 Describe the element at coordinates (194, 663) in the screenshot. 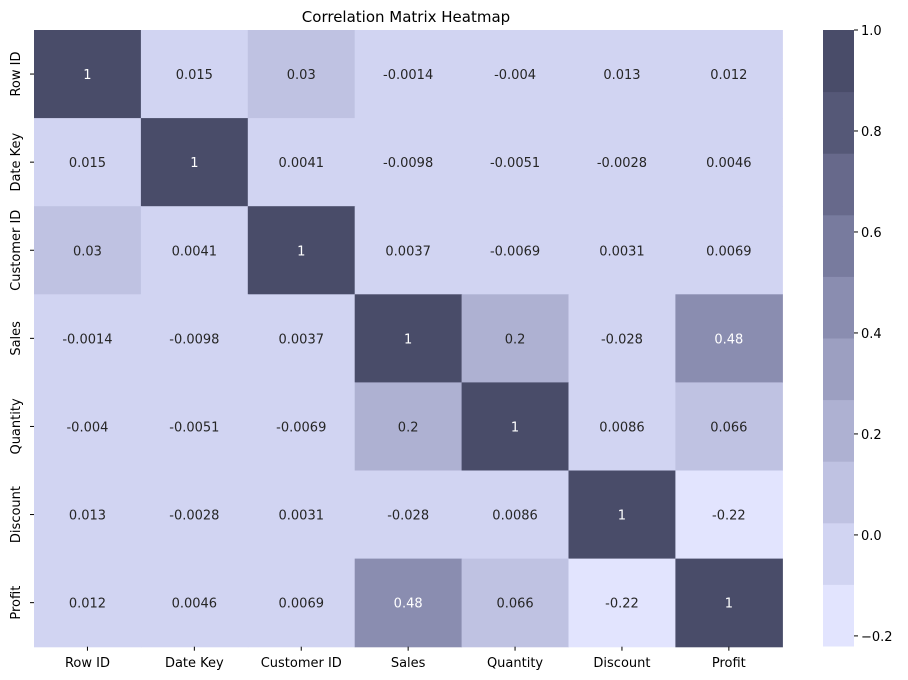

I see `x-tick-label: Date Key` at that location.